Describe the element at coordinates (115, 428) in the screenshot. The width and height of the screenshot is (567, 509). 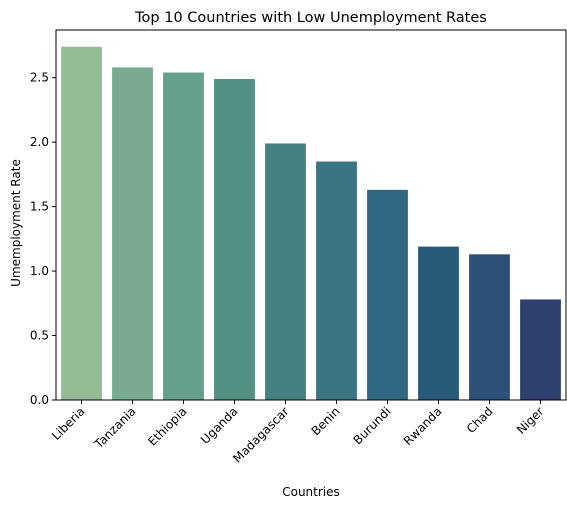
I see `x-tick-label: Tanzania` at that location.